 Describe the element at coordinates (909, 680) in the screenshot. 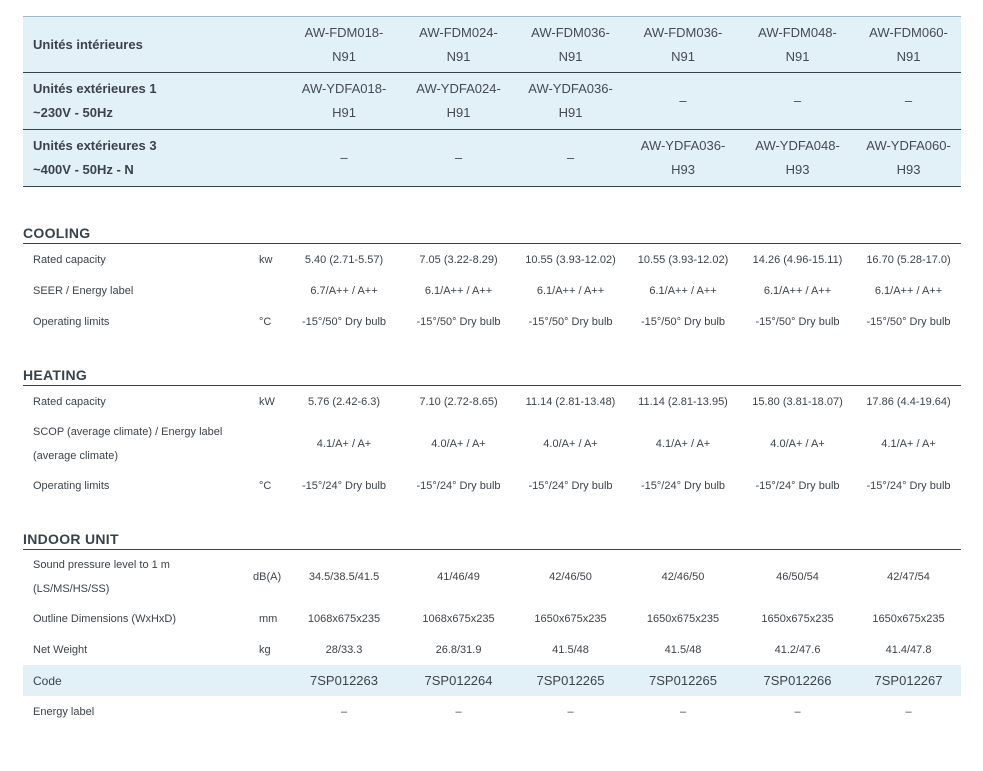

I see `product-code: 7SP012267` at that location.